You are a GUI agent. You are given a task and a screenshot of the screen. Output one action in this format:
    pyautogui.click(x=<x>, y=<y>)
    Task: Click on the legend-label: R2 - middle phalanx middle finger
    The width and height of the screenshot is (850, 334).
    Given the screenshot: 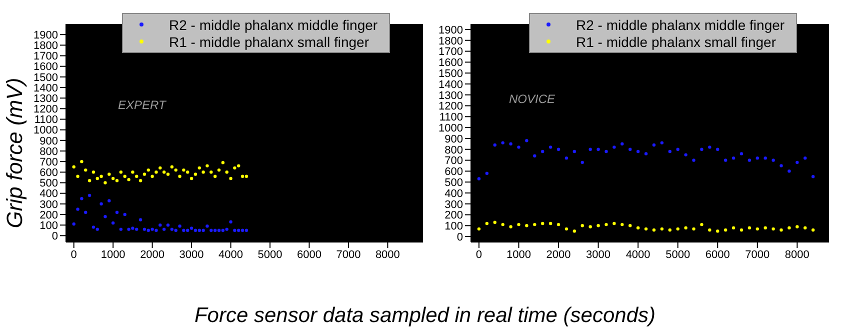 What is the action you would take?
    pyautogui.click(x=680, y=24)
    